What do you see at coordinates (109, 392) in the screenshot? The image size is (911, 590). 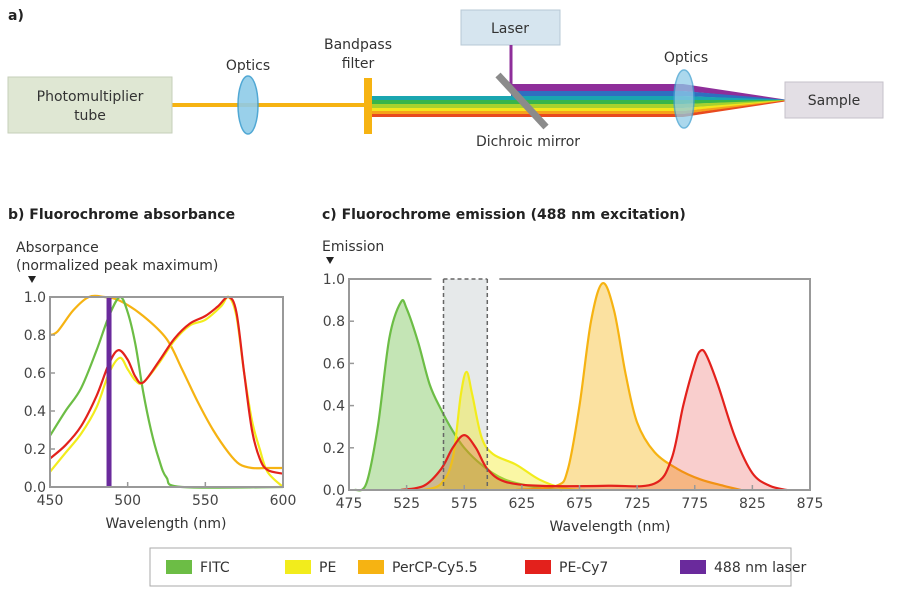 I see `laser-line` at bounding box center [109, 392].